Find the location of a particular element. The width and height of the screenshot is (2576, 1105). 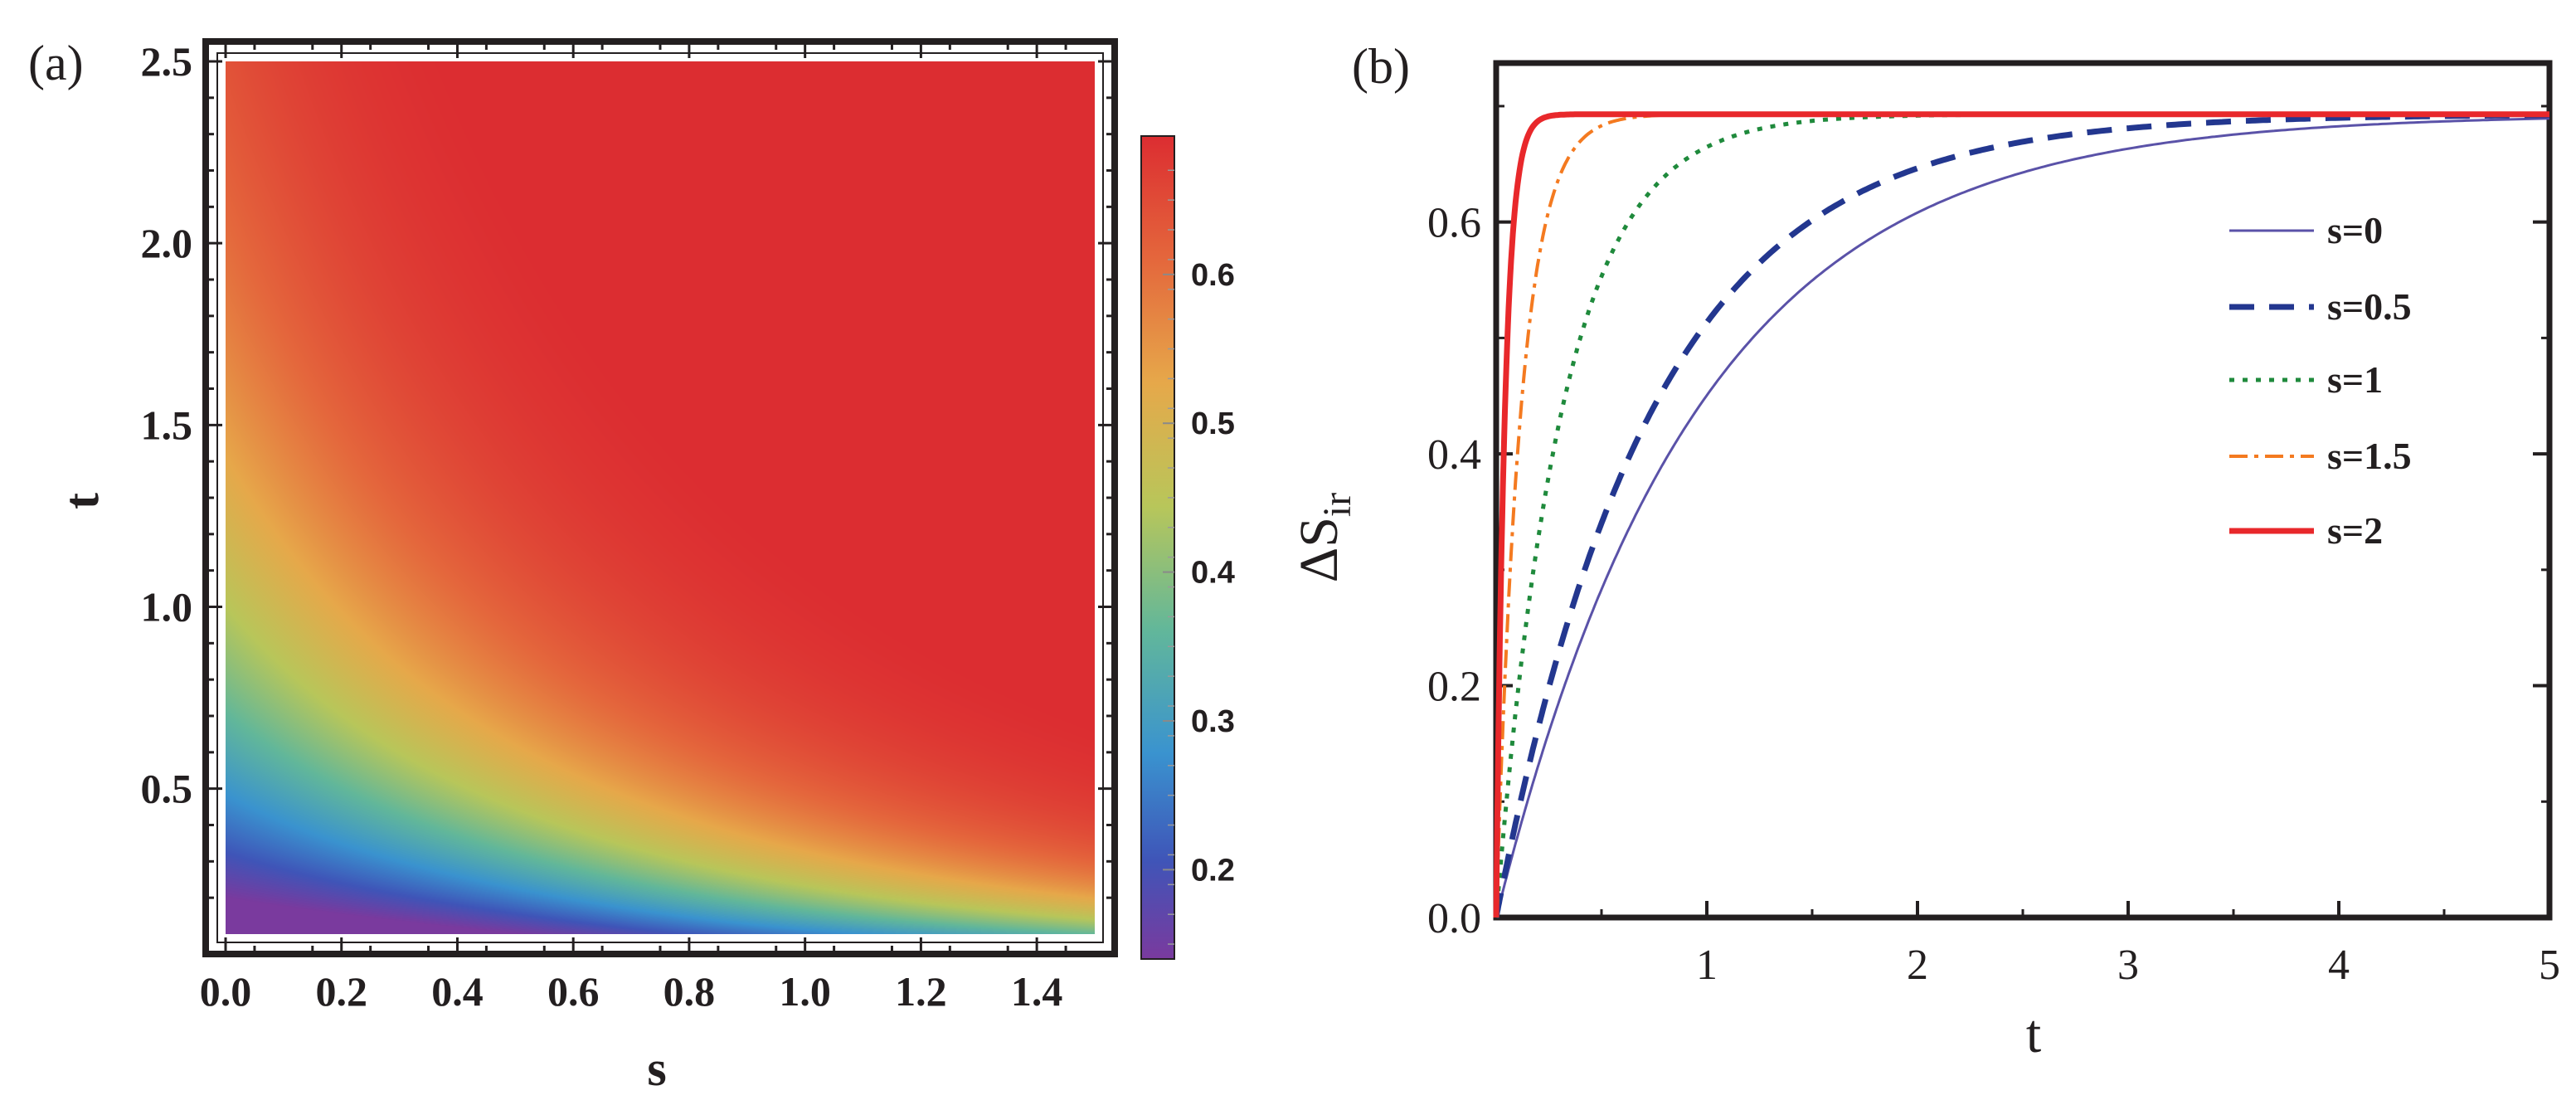

x-tick-label: 4 is located at coordinates (2339, 965).